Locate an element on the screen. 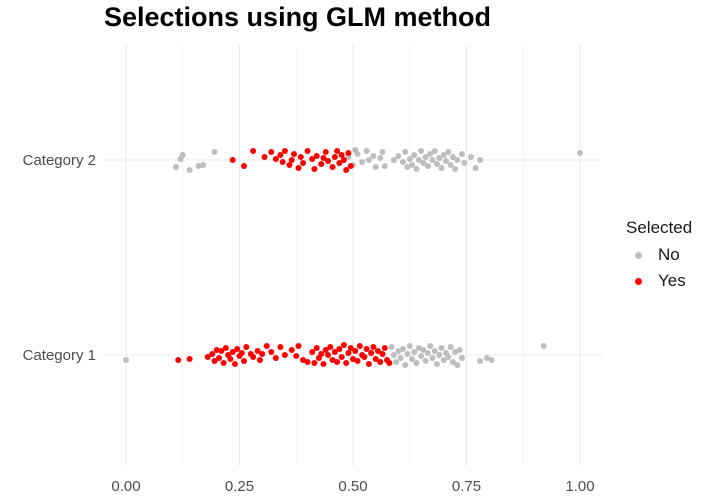 This screenshot has height=500, width=718. legend-item-no: No is located at coordinates (659, 255).